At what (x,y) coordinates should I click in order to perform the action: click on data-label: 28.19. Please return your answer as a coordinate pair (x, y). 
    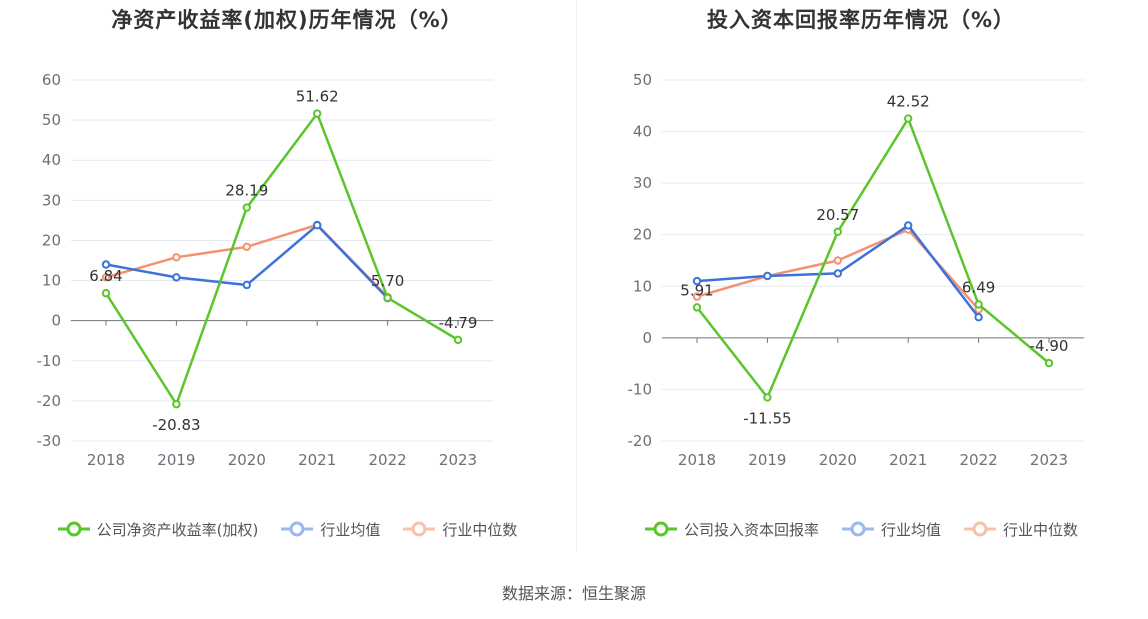
    Looking at the image, I should click on (246, 191).